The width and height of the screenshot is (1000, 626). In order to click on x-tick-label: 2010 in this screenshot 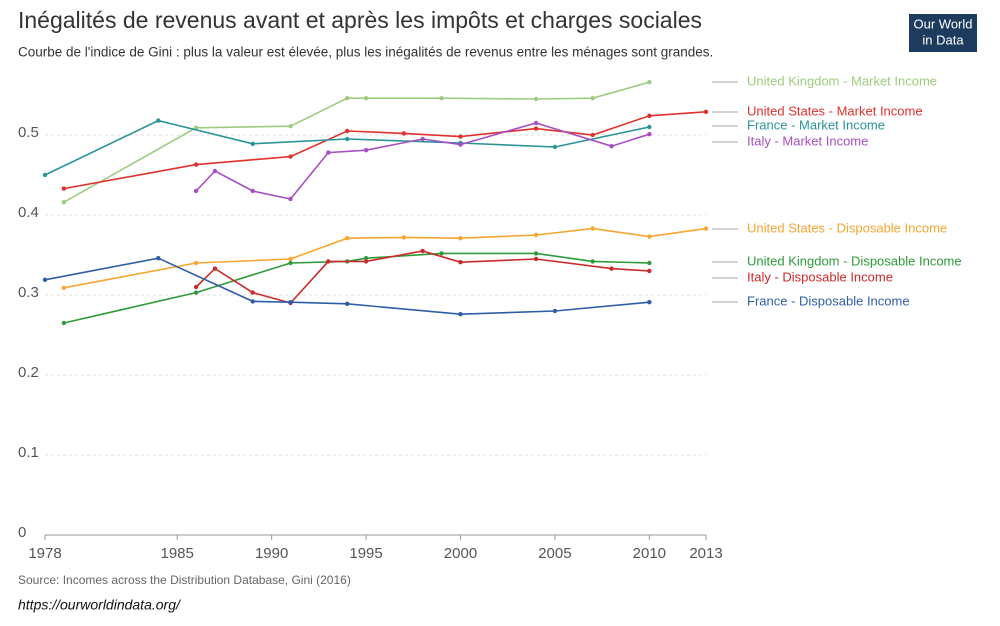, I will do `click(649, 553)`.